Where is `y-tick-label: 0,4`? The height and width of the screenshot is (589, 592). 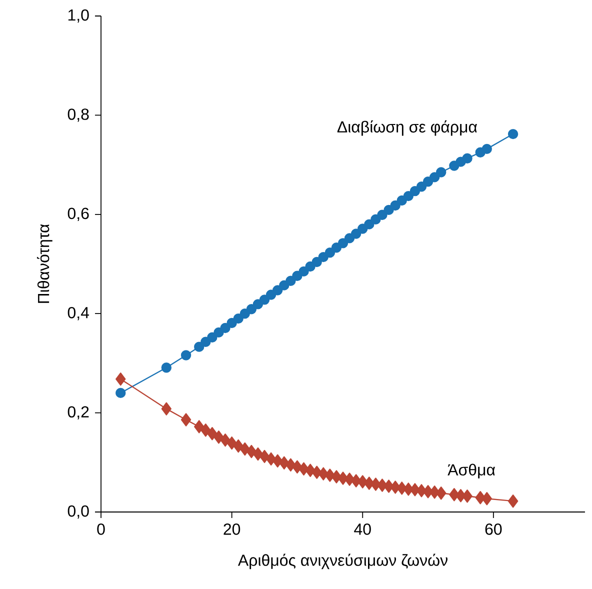 y-tick-label: 0,4 is located at coordinates (79, 313).